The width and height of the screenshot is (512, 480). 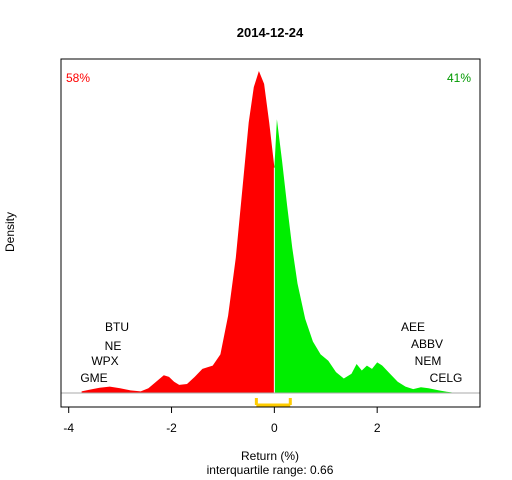 I want to click on x-tick-label: 2, so click(x=377, y=428).